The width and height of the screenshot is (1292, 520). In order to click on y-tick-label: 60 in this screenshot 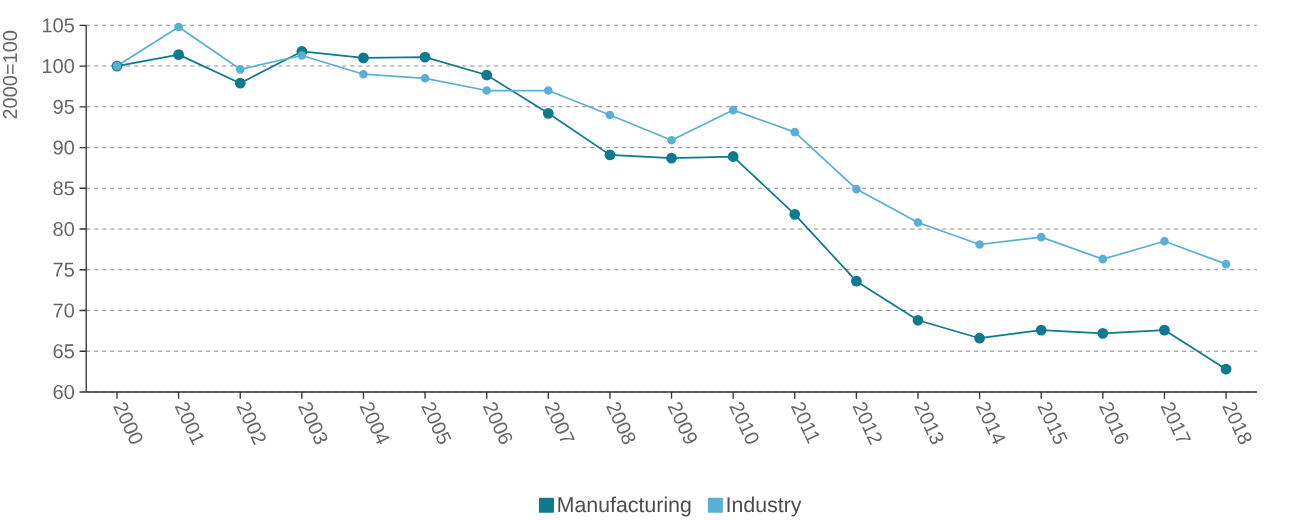, I will do `click(64, 392)`.